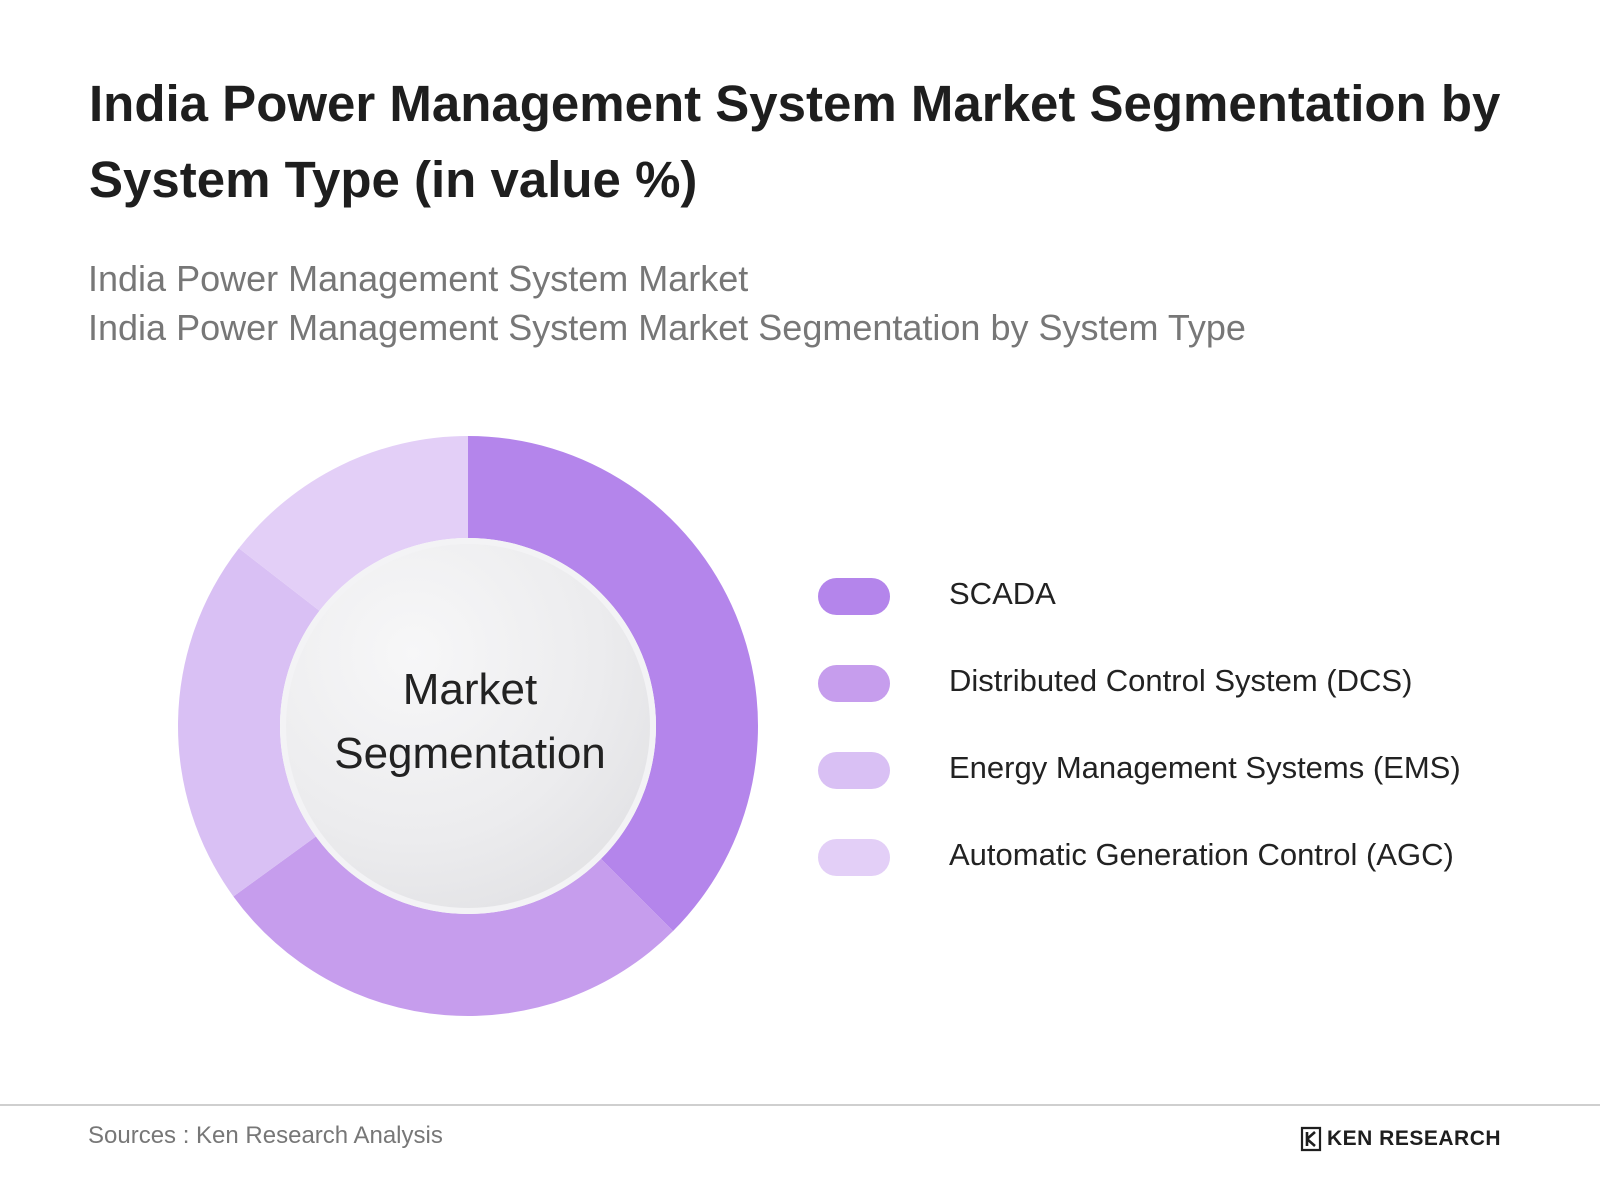 The width and height of the screenshot is (1600, 1200). Describe the element at coordinates (249, 722) in the screenshot. I see `donut-slice-ems` at that location.